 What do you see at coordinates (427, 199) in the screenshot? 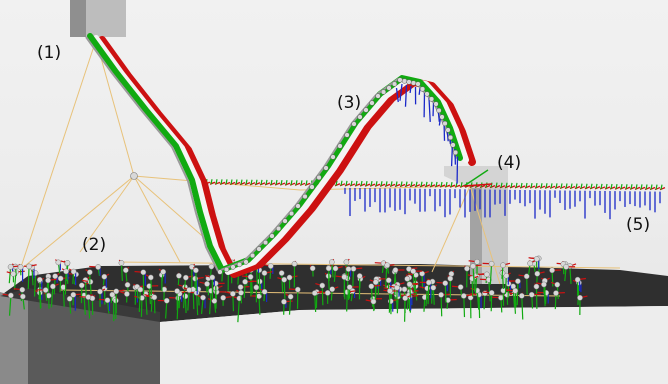
I see `upper-pose-band` at bounding box center [427, 199].